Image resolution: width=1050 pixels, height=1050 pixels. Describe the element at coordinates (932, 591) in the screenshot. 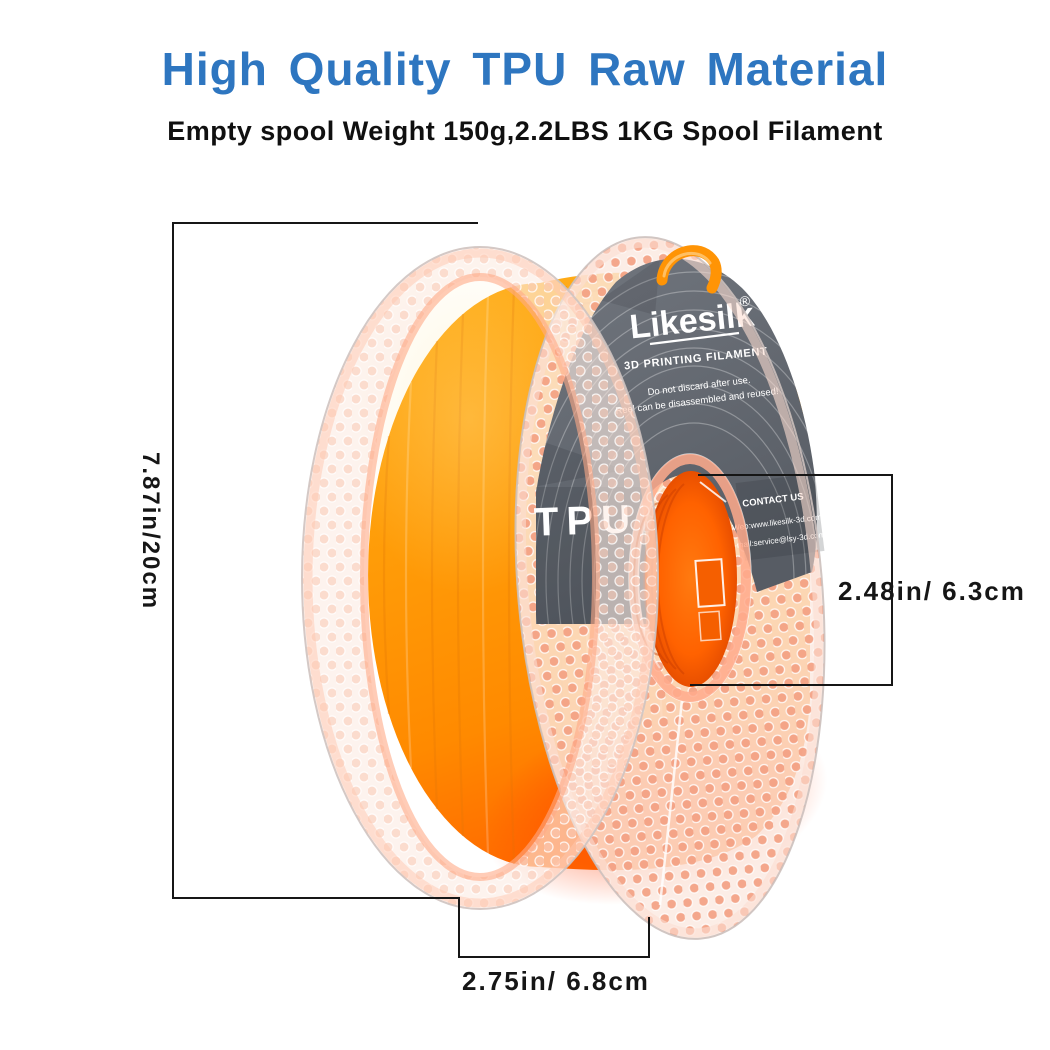

I see `hub-dim-label: 2.48in/ 6.3cm` at that location.